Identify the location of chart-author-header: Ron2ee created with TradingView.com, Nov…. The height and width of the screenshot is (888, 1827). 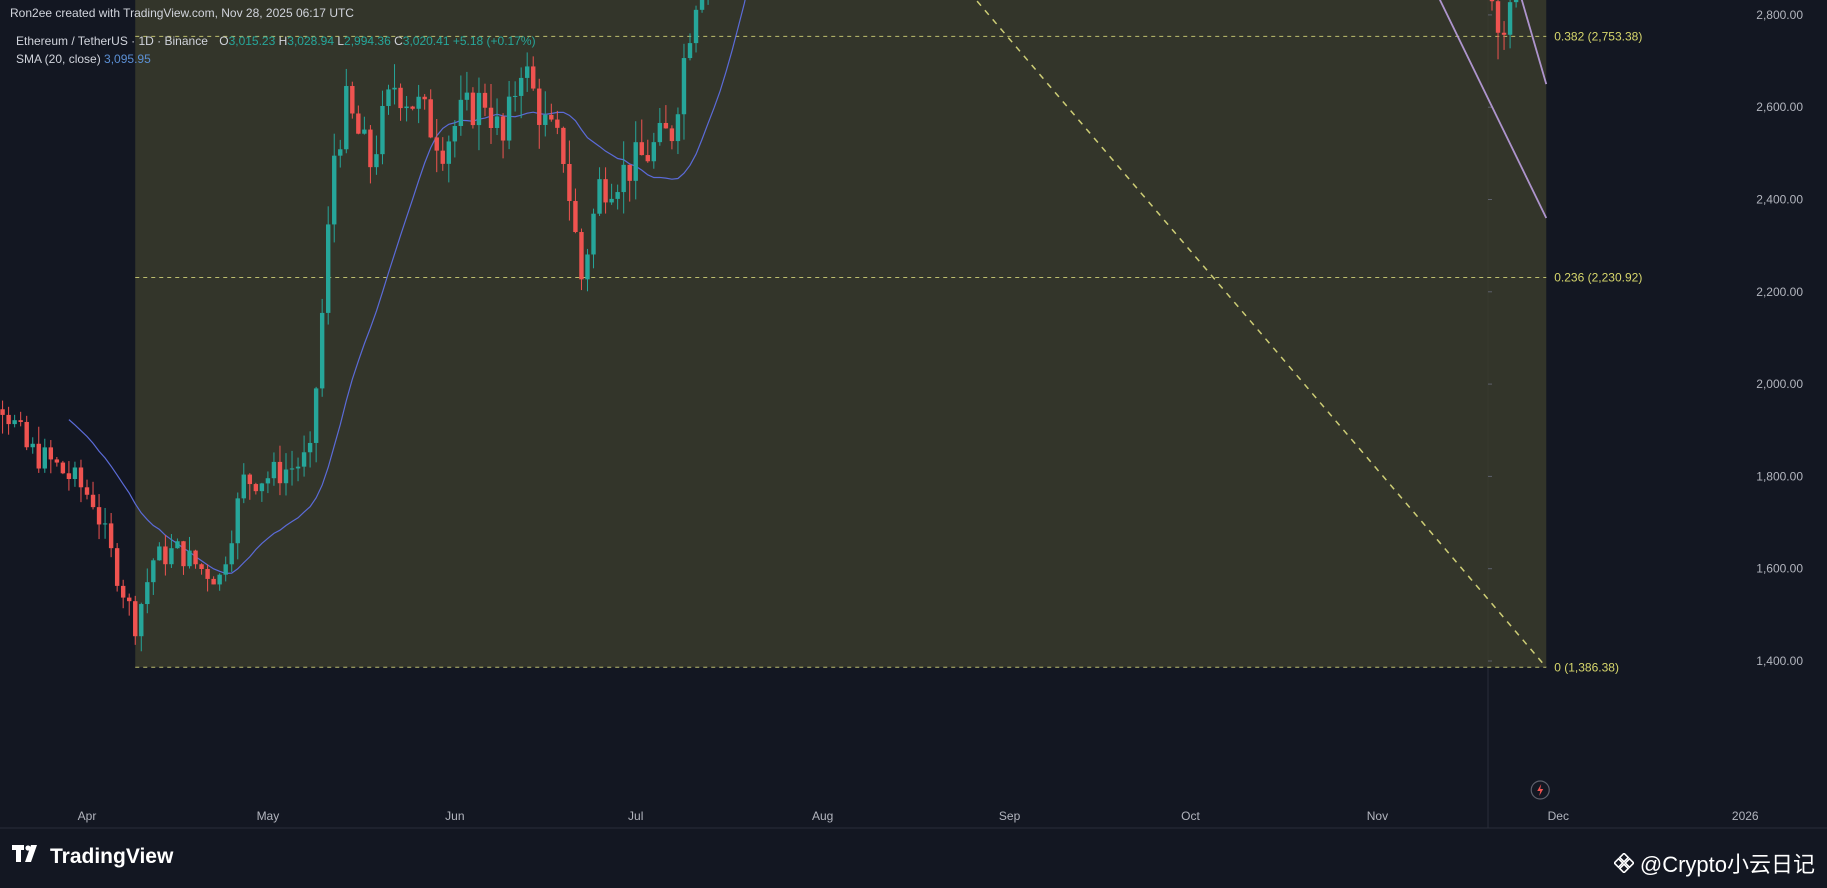
(182, 13).